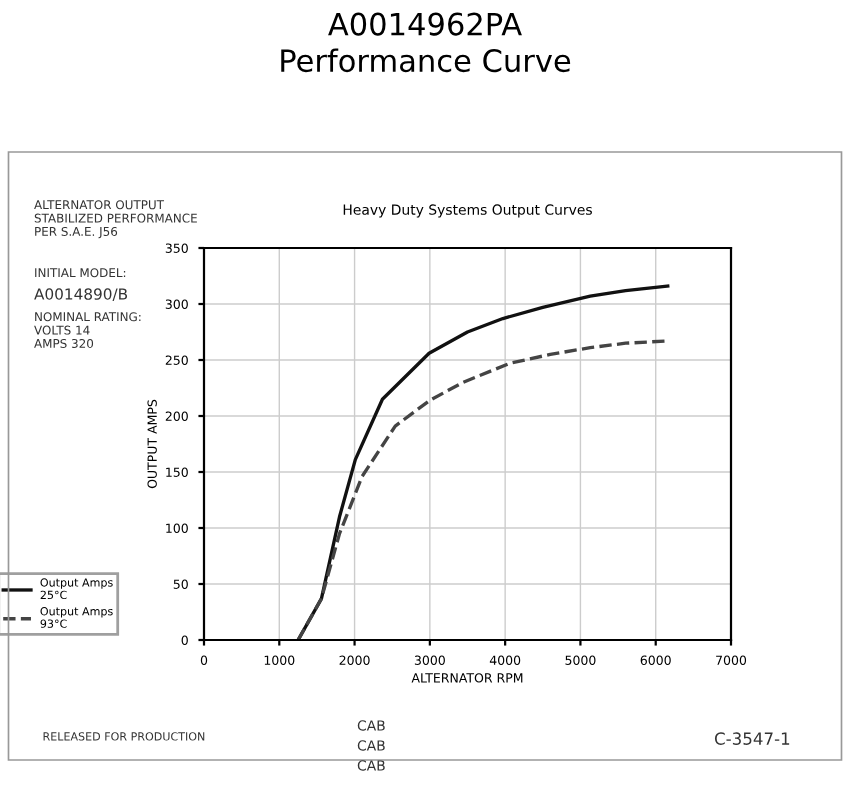 The width and height of the screenshot is (850, 800). I want to click on text: C-3547-1, so click(752, 738).